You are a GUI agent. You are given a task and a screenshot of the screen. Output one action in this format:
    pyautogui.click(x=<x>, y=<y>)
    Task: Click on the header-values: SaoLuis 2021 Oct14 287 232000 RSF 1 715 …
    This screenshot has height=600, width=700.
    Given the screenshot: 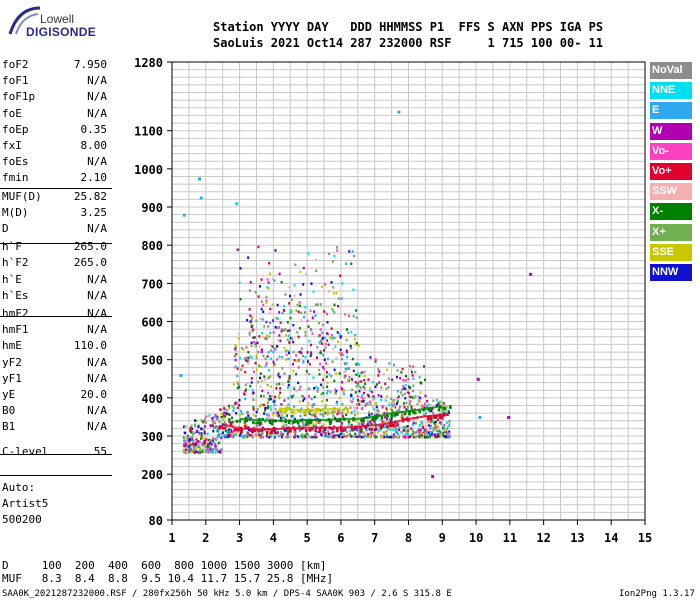 What is the action you would take?
    pyautogui.click(x=408, y=43)
    